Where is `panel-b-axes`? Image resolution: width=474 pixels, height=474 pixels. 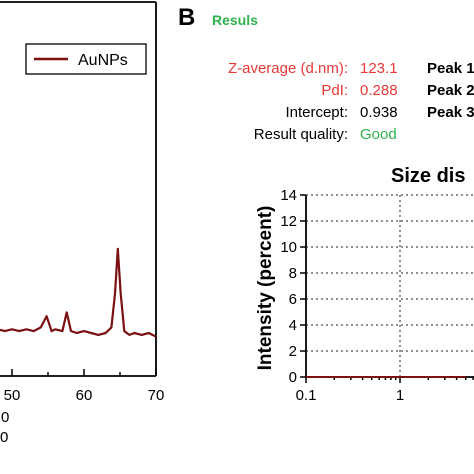
panel-b-axes is located at coordinates (389, 286).